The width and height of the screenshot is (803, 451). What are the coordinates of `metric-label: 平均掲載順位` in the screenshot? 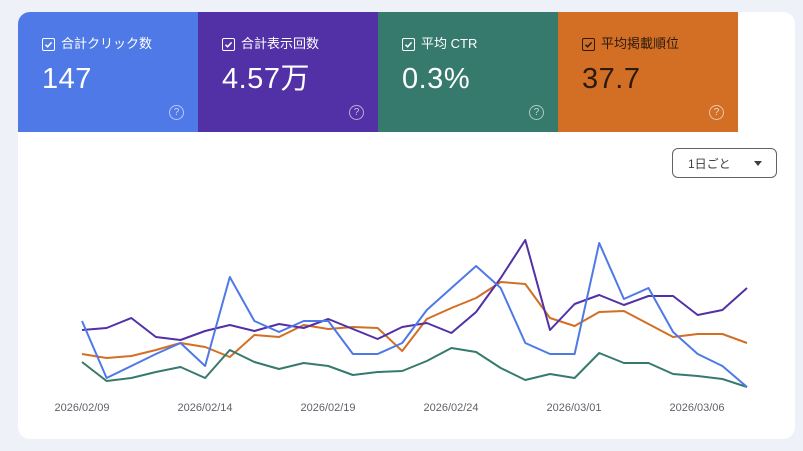 It's located at (640, 43).